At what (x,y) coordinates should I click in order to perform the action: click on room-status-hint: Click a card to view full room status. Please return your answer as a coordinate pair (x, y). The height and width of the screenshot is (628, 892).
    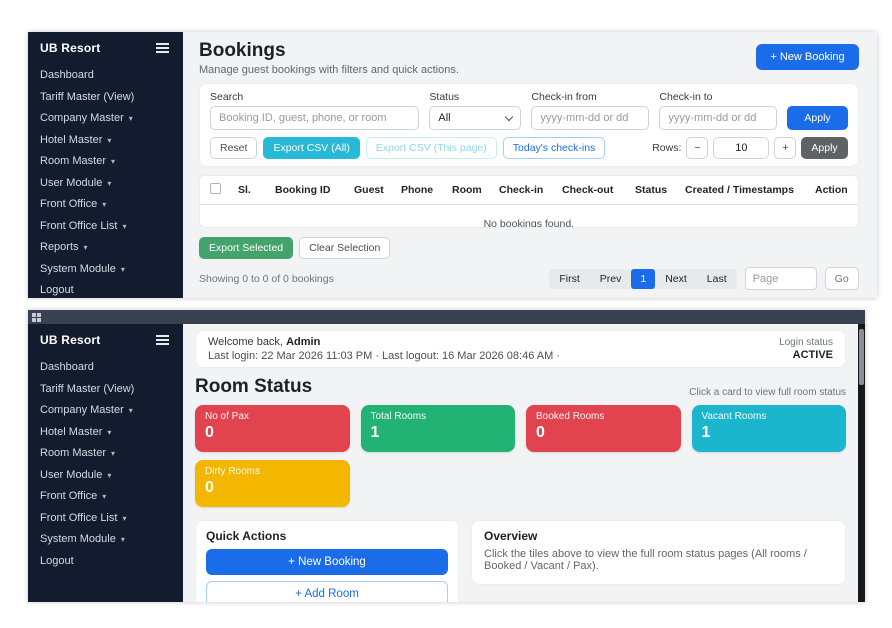
    Looking at the image, I should click on (767, 392).